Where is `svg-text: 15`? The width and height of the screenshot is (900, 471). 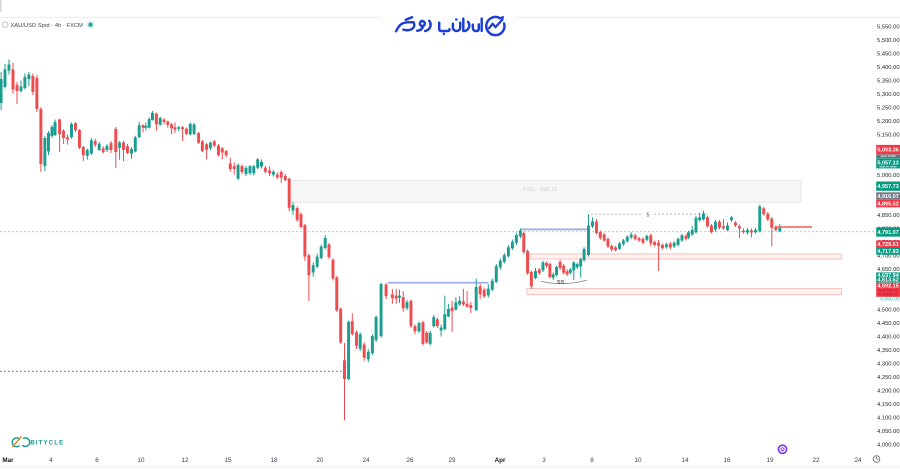
svg-text: 15 is located at coordinates (228, 460).